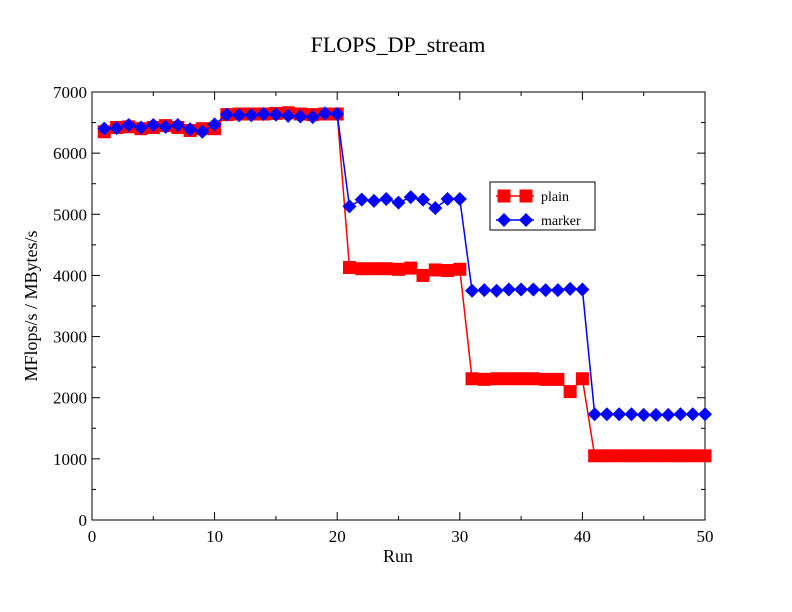 The image size is (792, 612). I want to click on y-axis-label: MFlops/s / MBytes/s, so click(31, 305).